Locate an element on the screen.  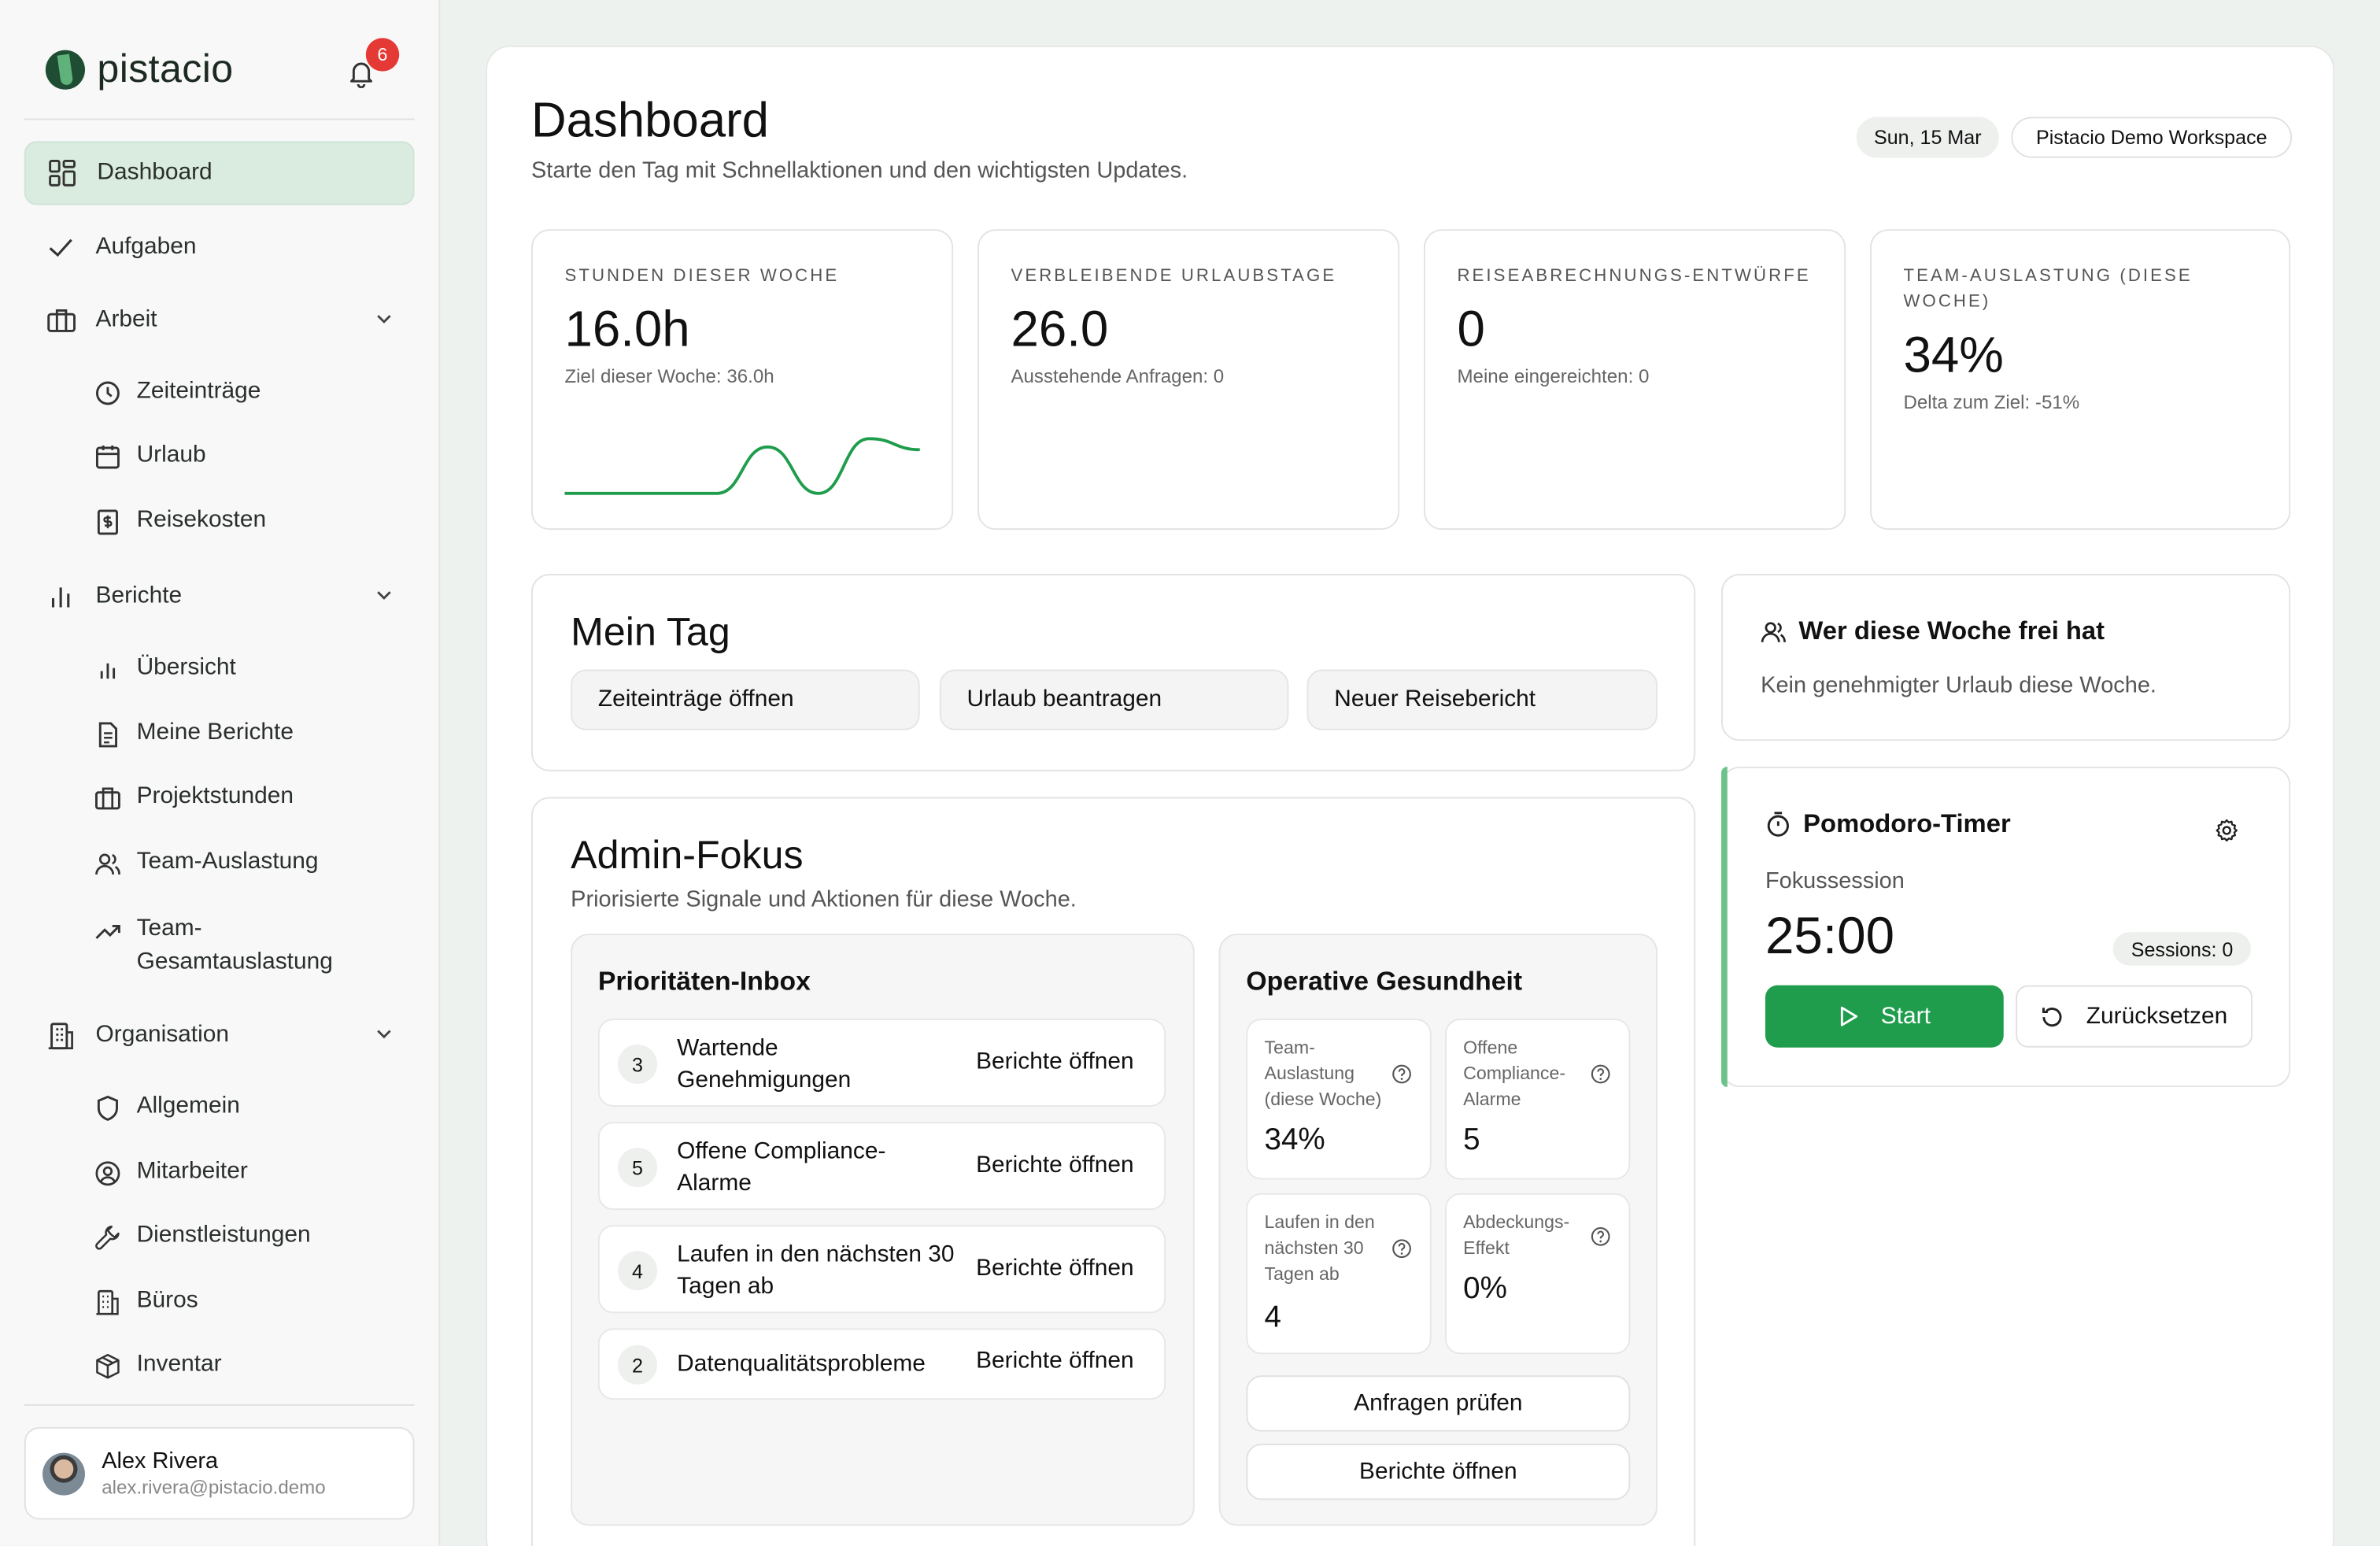
metric-card: Offene Compliance-Alarme 5 is located at coordinates (1538, 1099).